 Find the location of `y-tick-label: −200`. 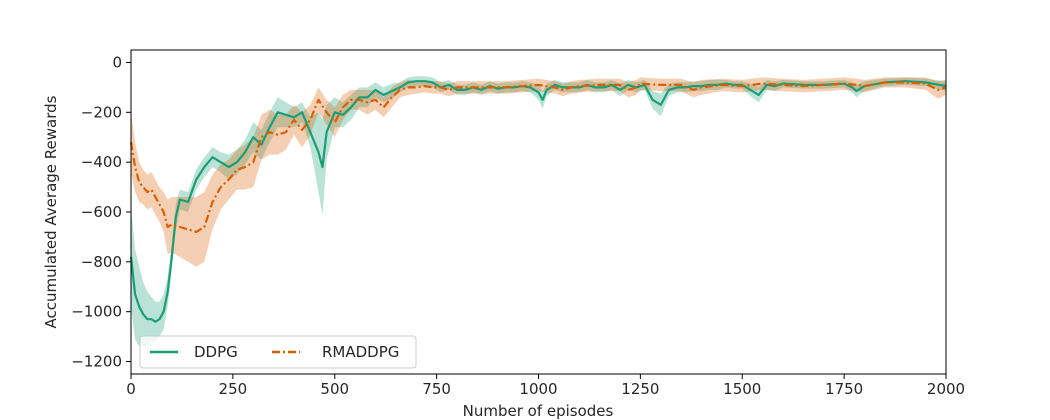

y-tick-label: −200 is located at coordinates (101, 112).